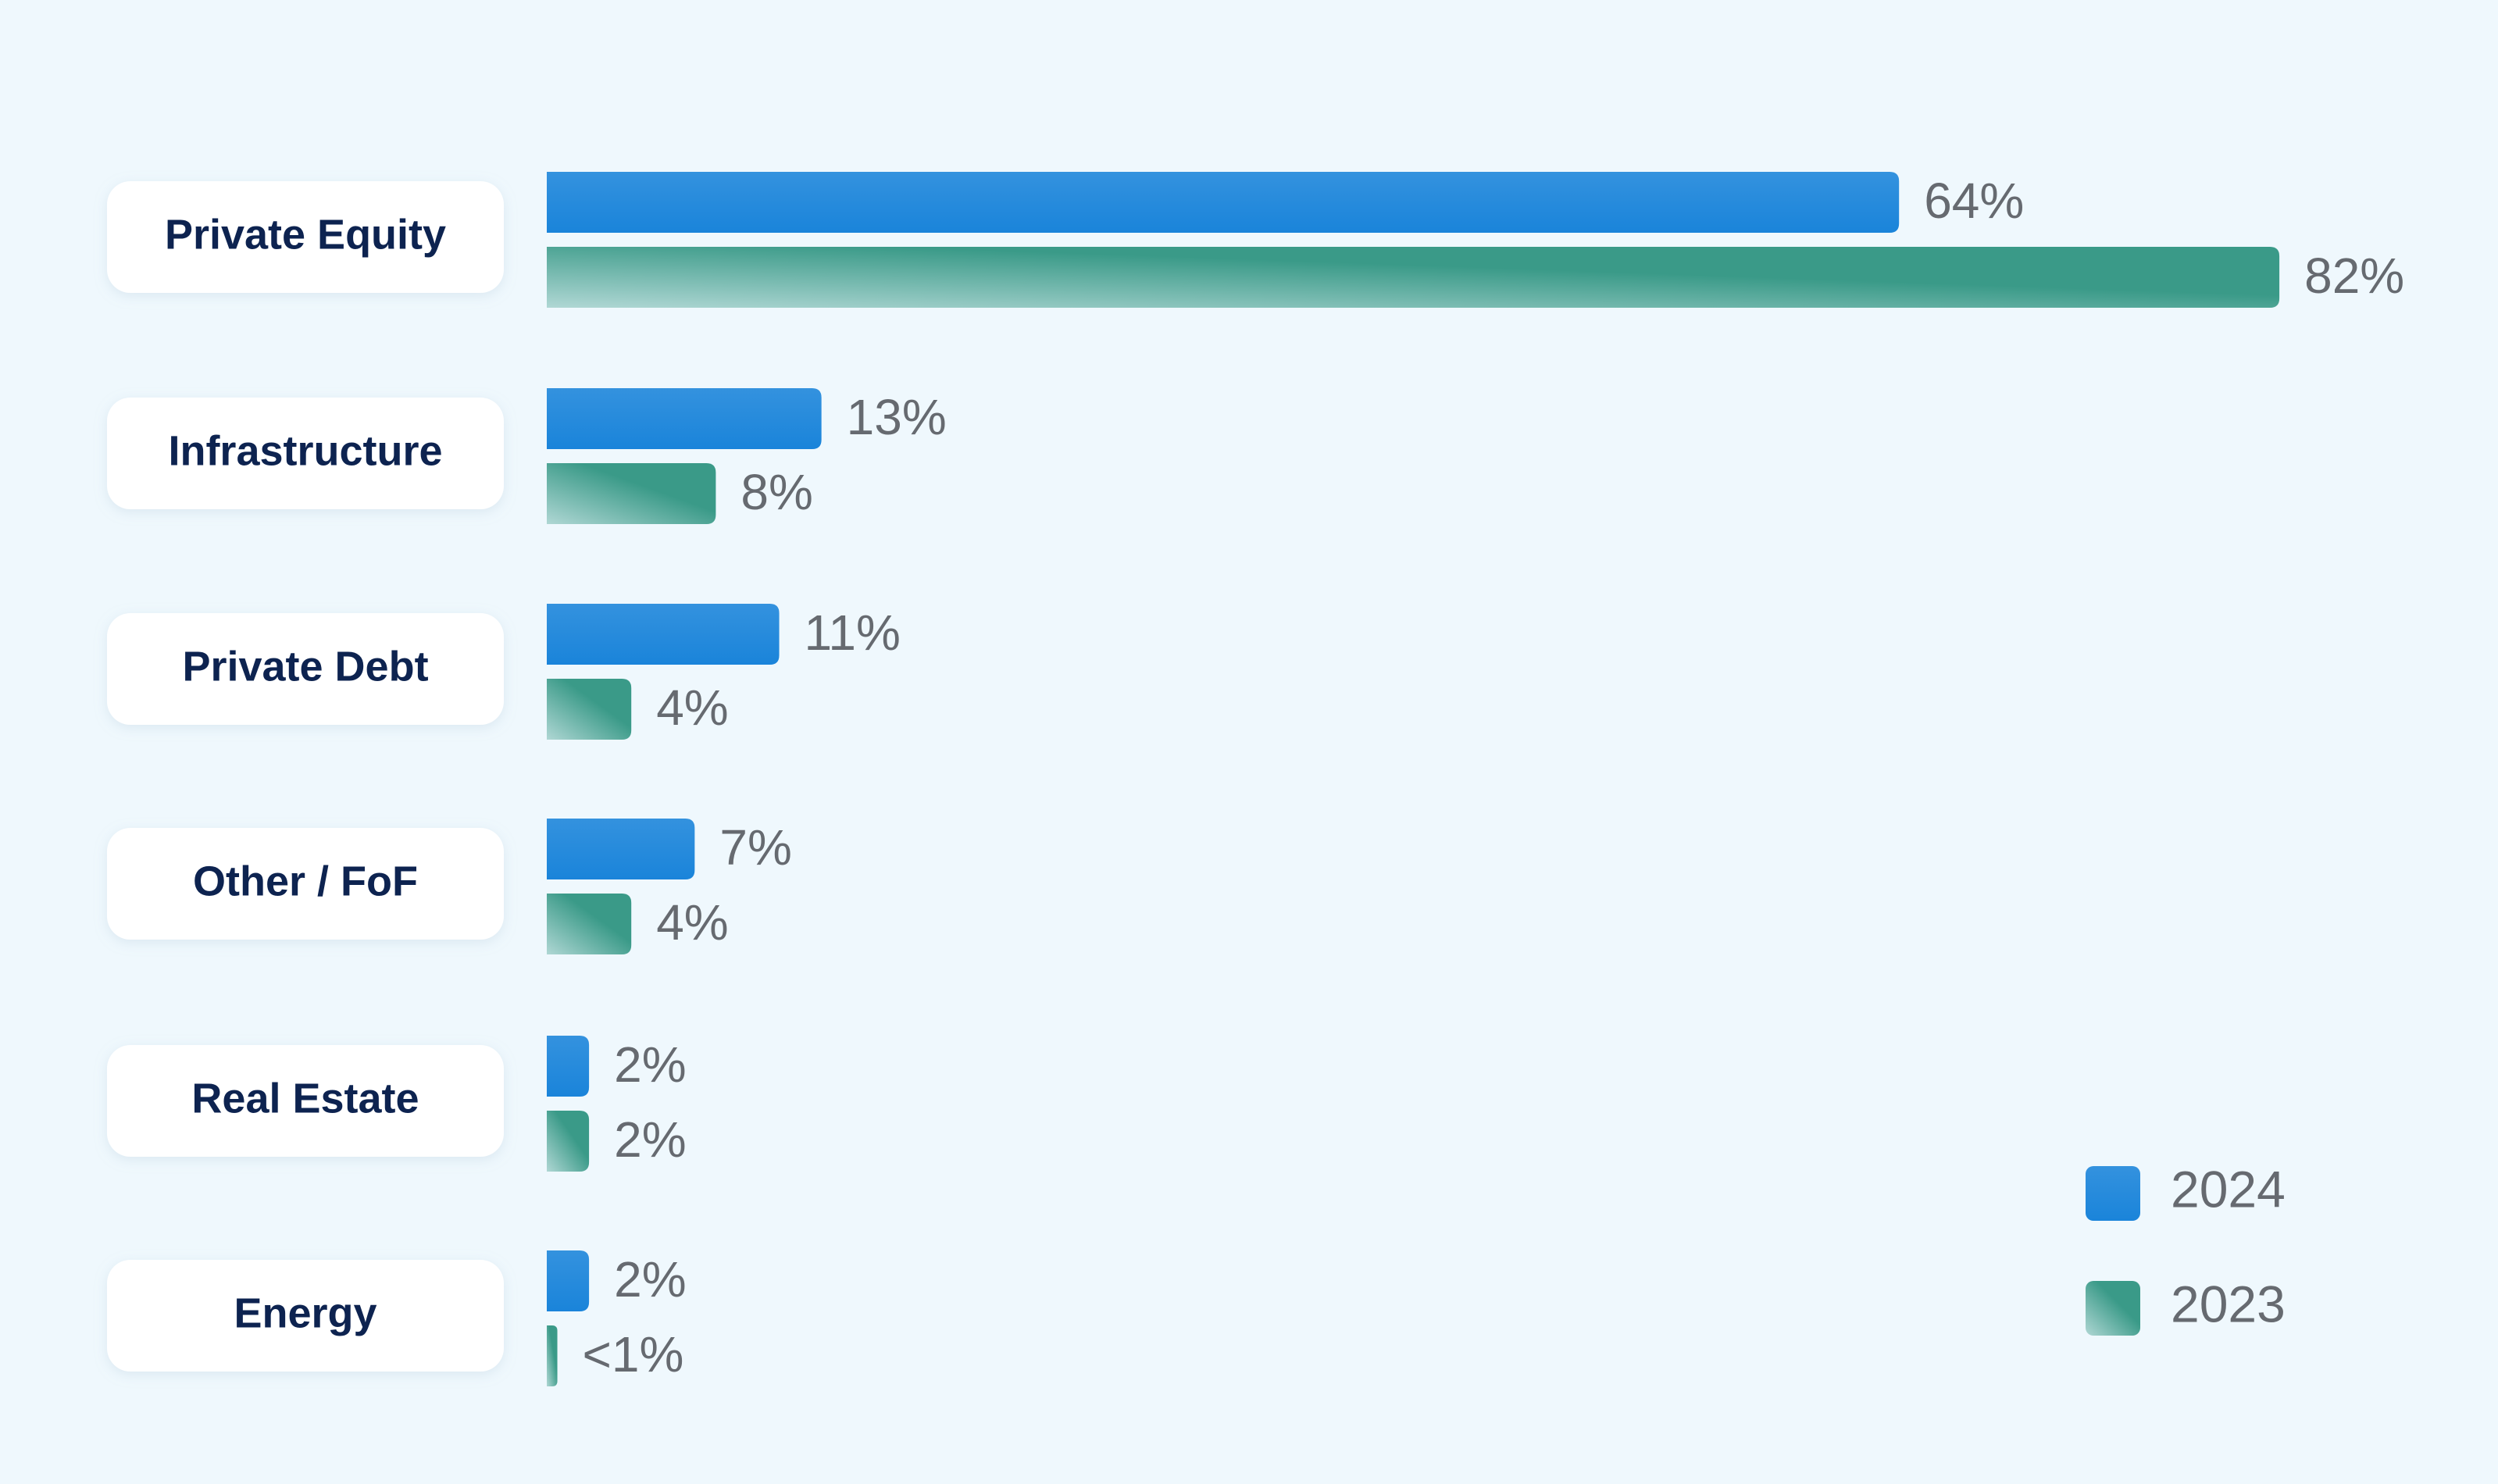 The width and height of the screenshot is (2498, 1484). What do you see at coordinates (305, 450) in the screenshot?
I see `category-label: Infrastructure` at bounding box center [305, 450].